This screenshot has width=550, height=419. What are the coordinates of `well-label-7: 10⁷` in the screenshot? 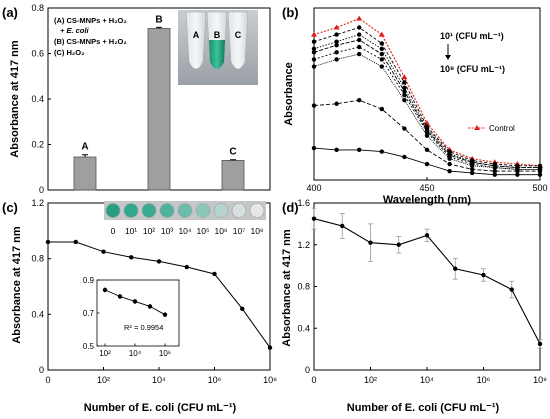 It's located at (239, 231).